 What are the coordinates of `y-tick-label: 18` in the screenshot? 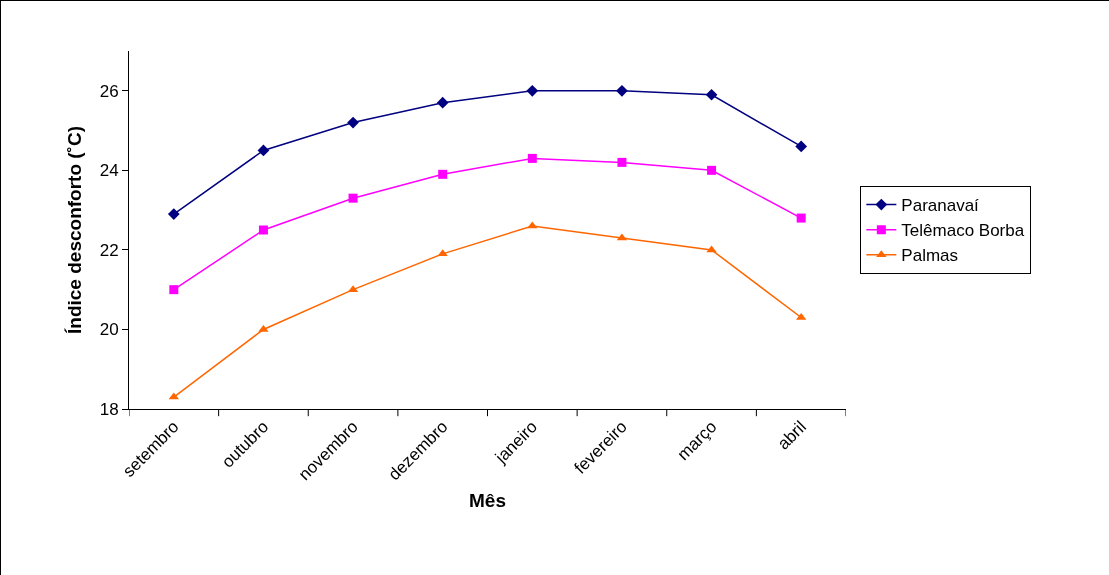 It's located at (109, 409).